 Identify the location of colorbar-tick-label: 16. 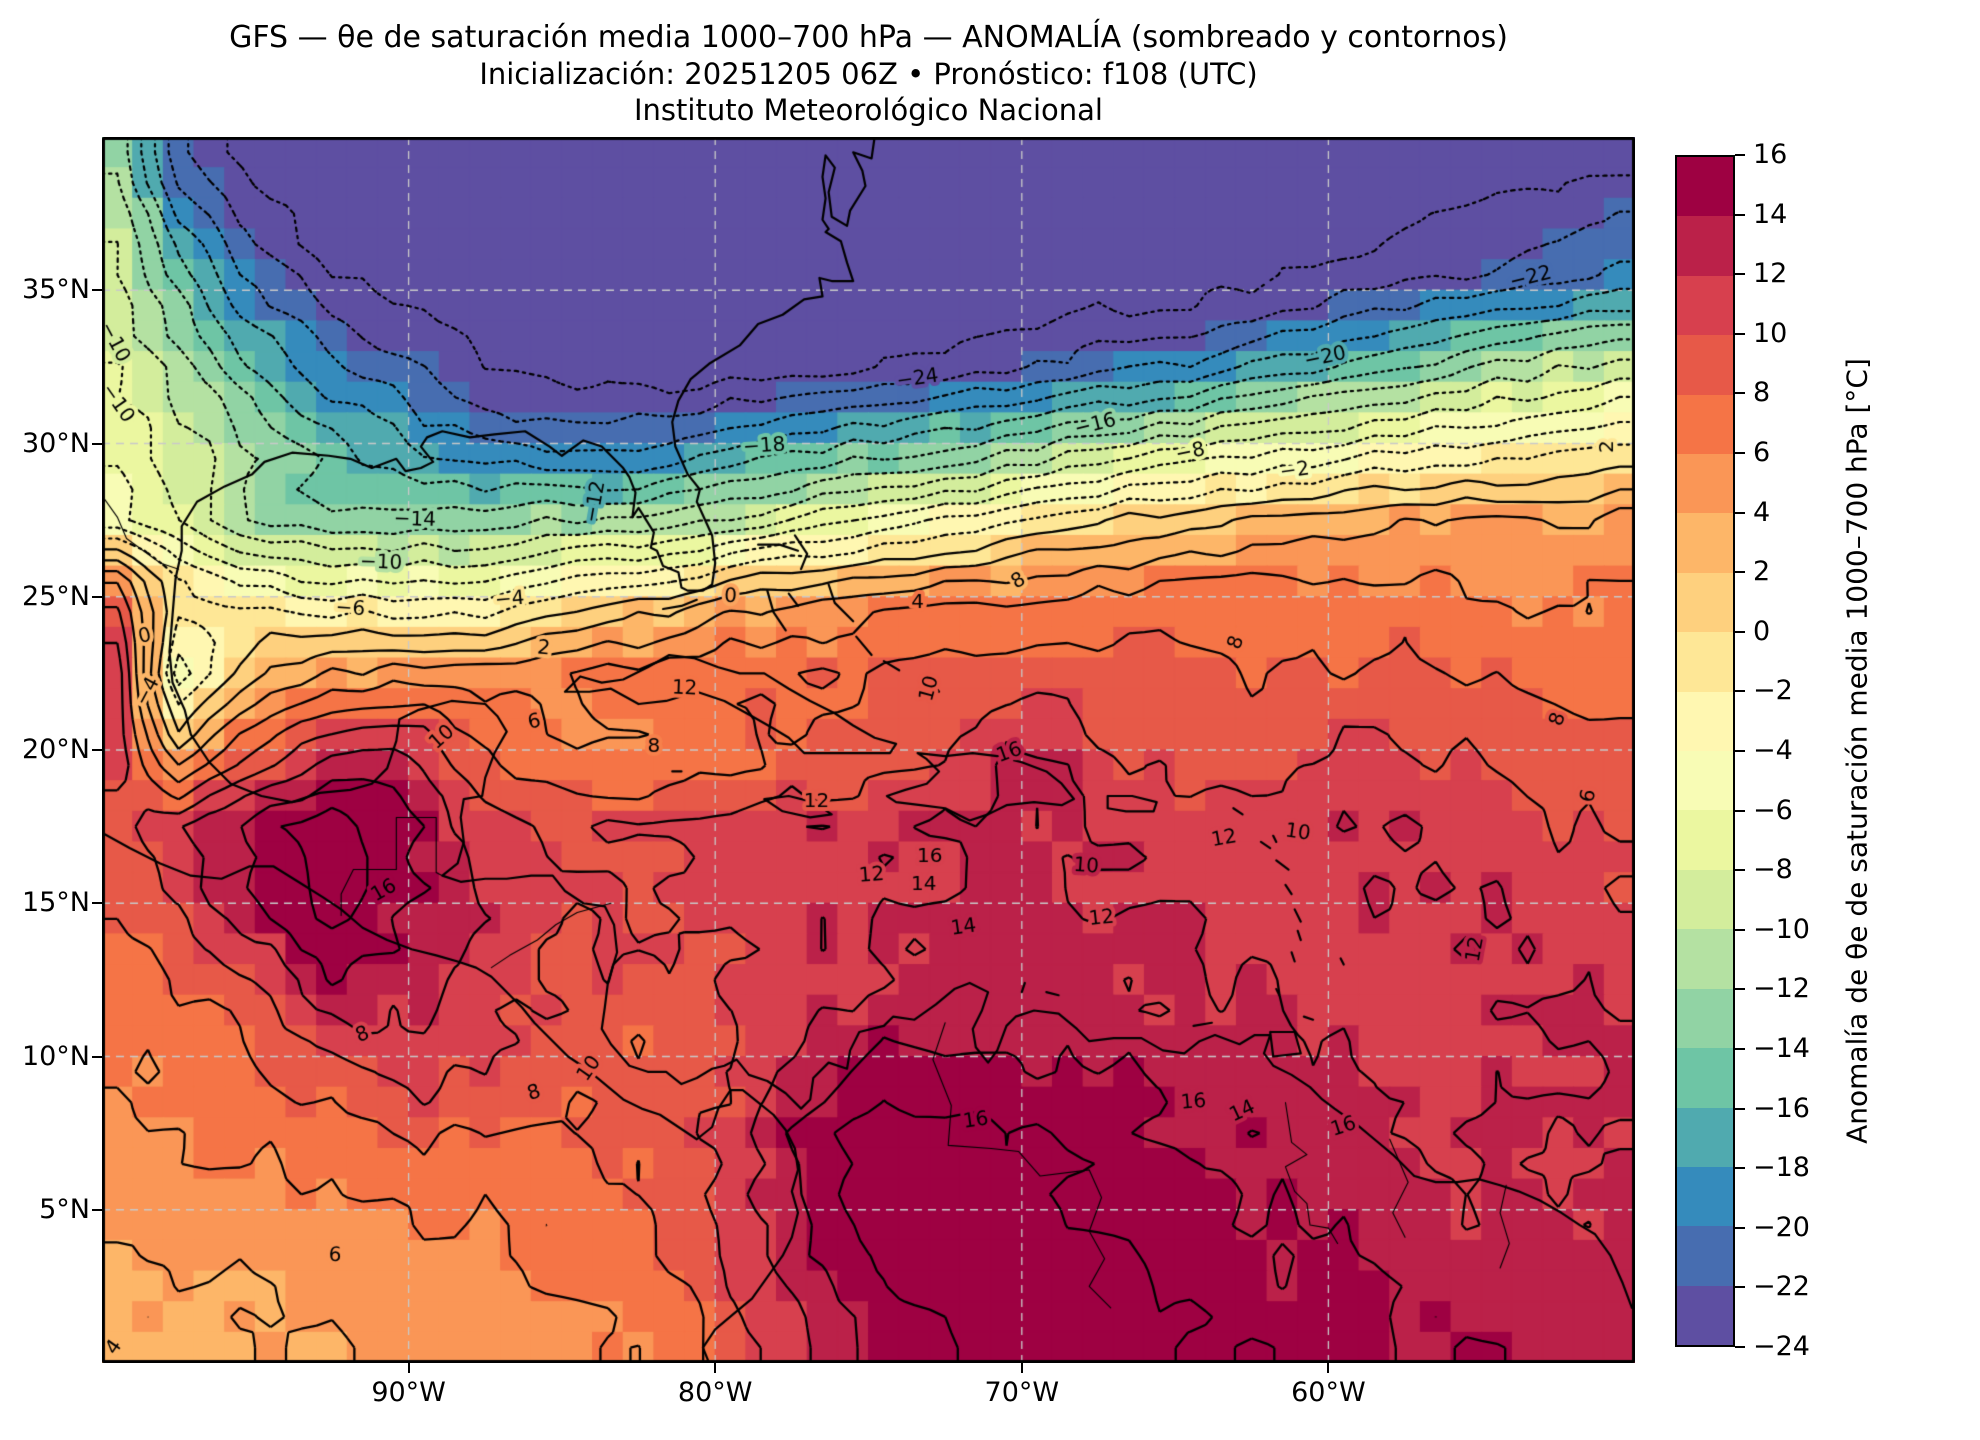
(1770, 154).